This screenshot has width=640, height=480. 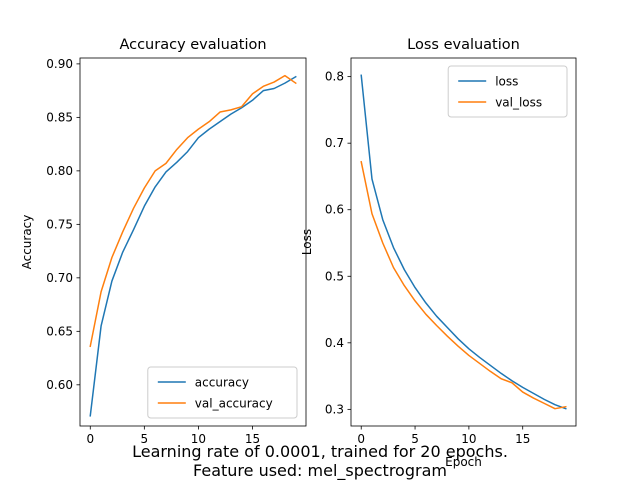 I want to click on y-tick-label: 0.7, so click(x=334, y=143).